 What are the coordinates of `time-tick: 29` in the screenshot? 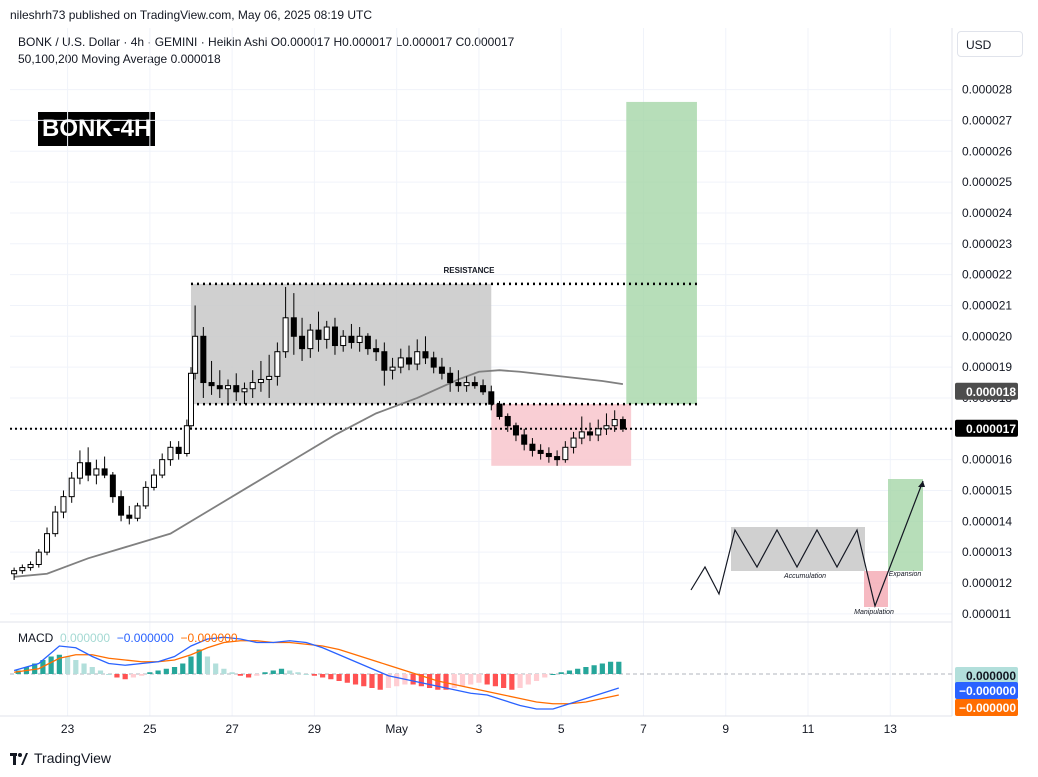 It's located at (315, 729).